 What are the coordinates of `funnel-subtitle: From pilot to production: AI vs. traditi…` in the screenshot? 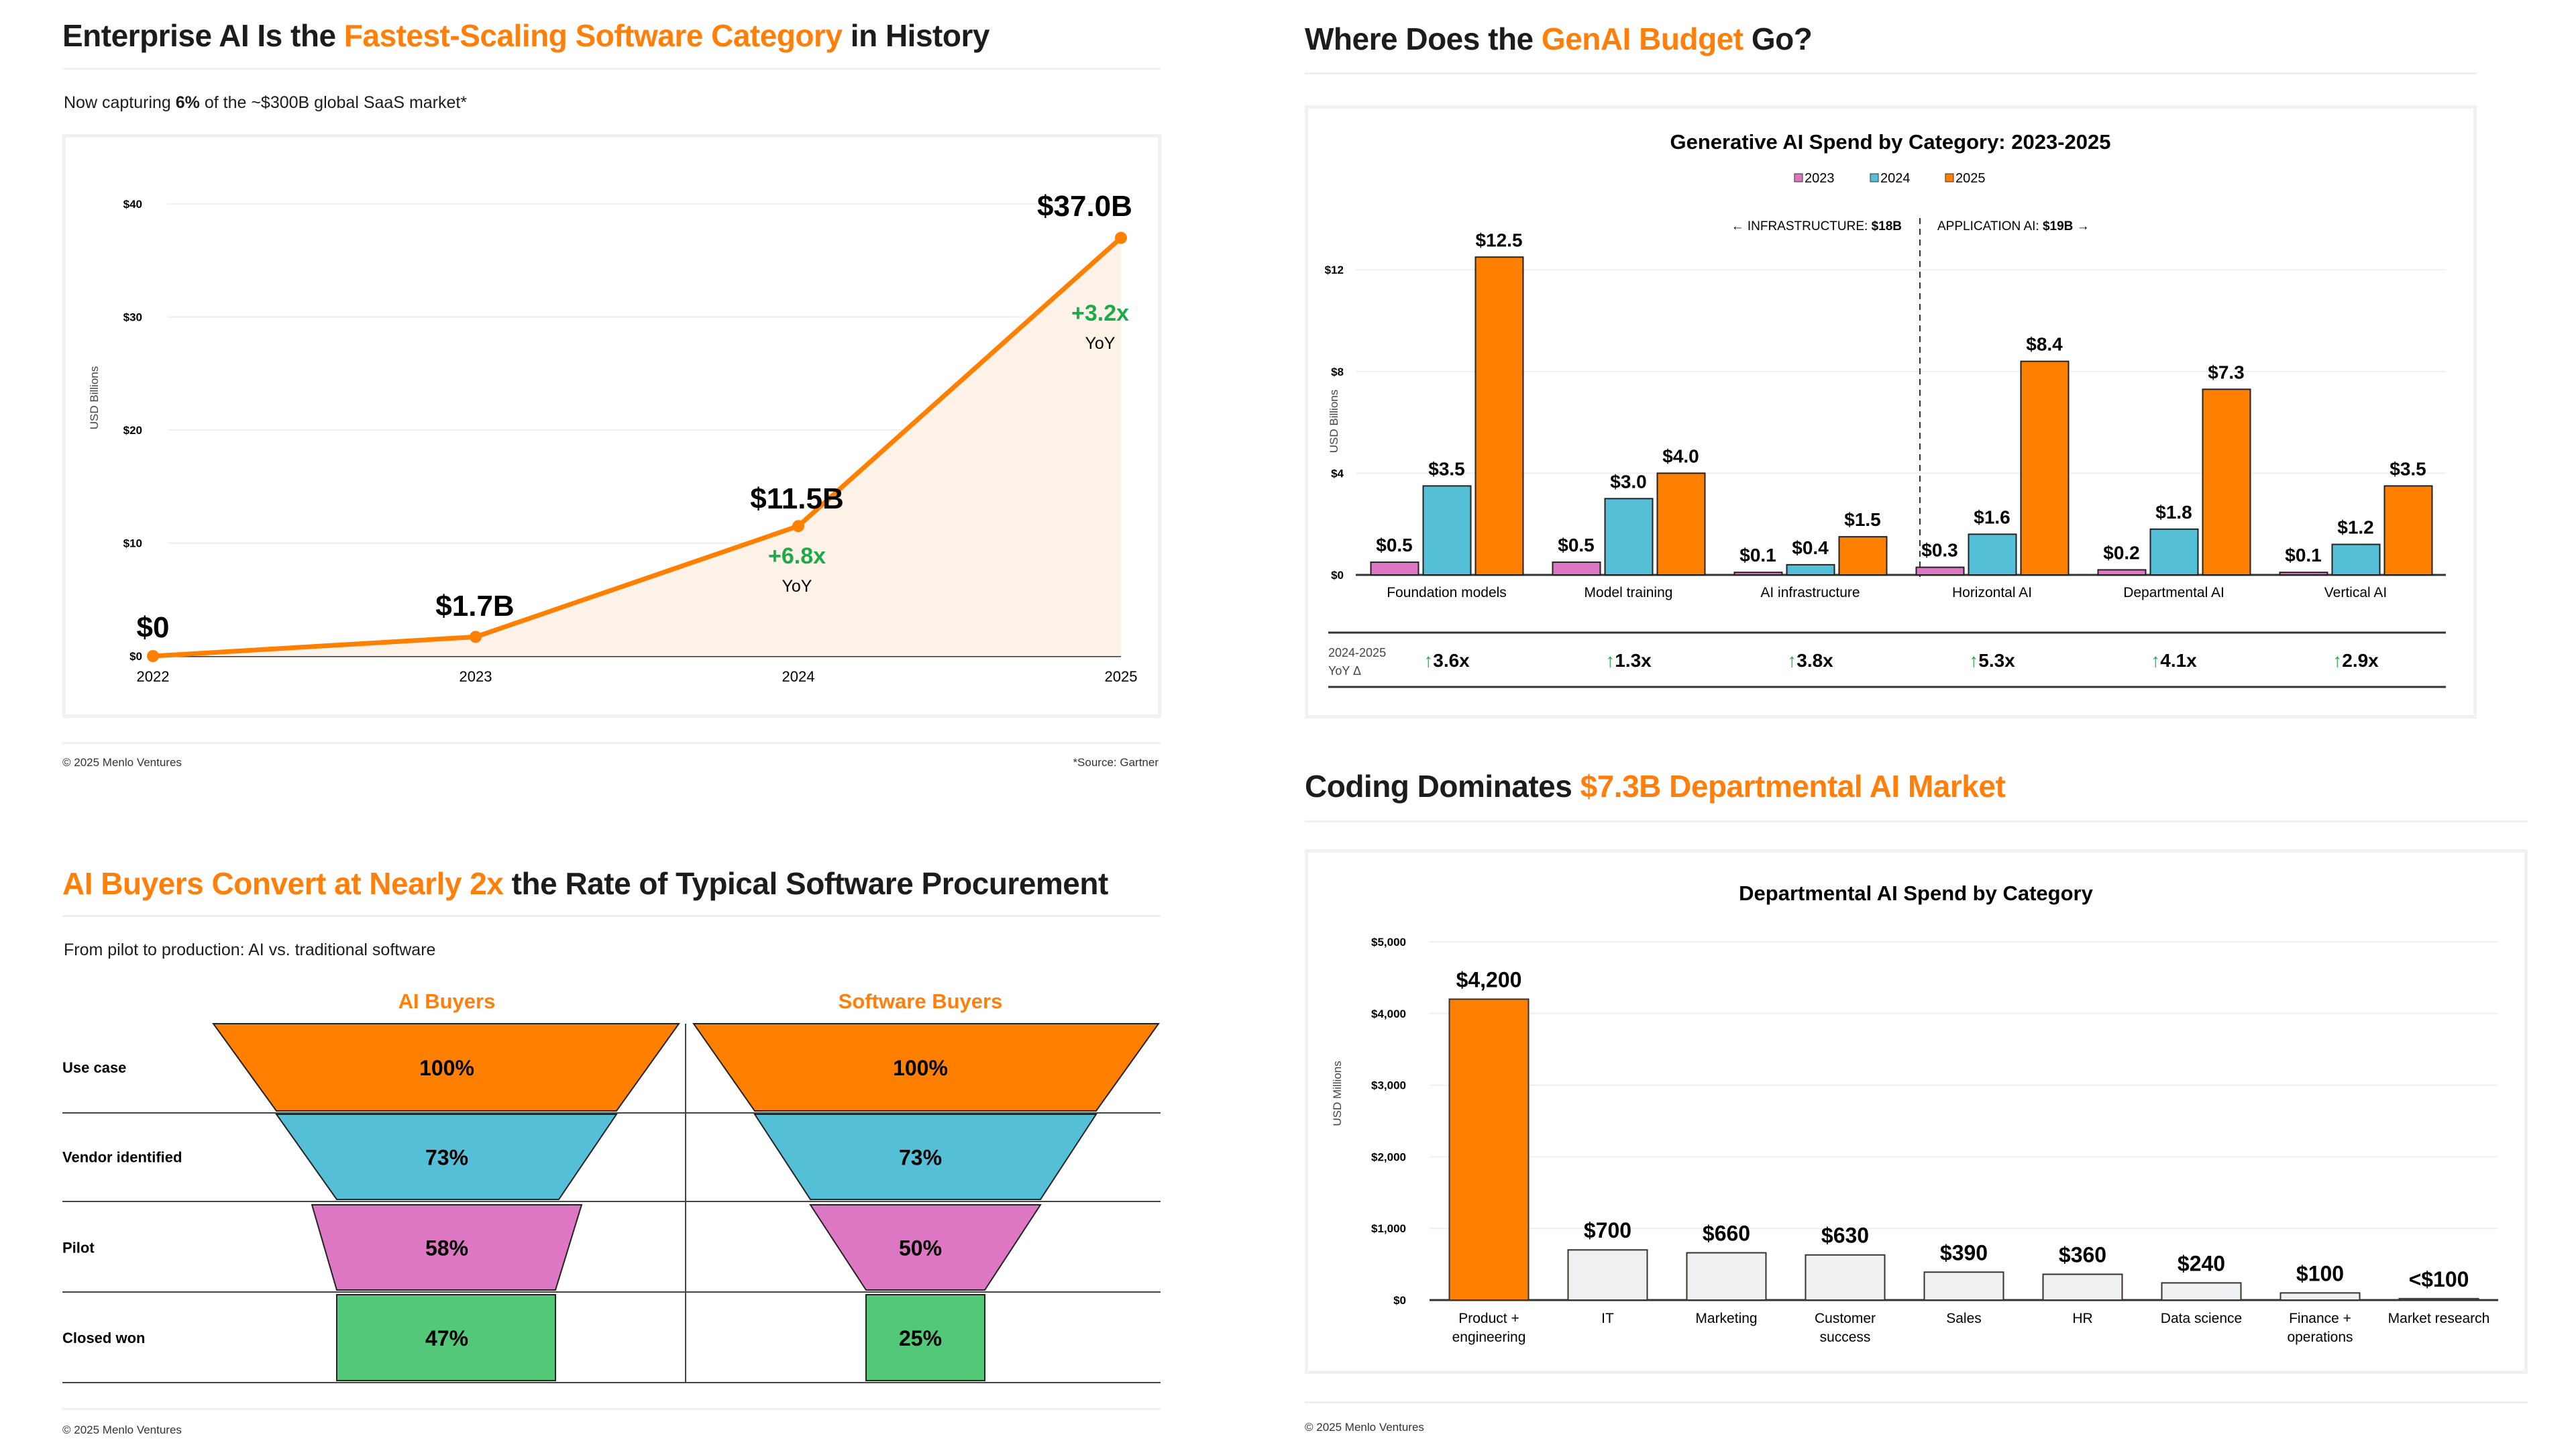 It's located at (250, 950).